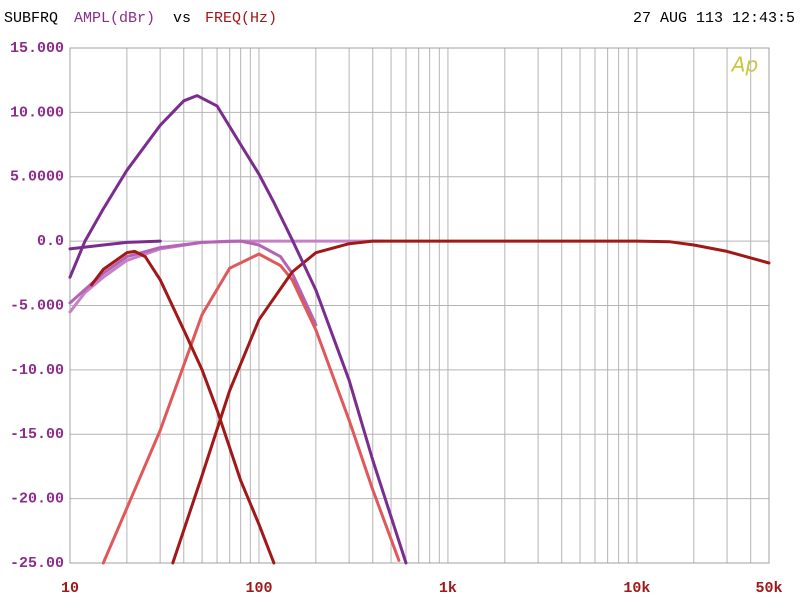 This screenshot has height=600, width=800. I want to click on x-tick-label: 10, so click(70, 588).